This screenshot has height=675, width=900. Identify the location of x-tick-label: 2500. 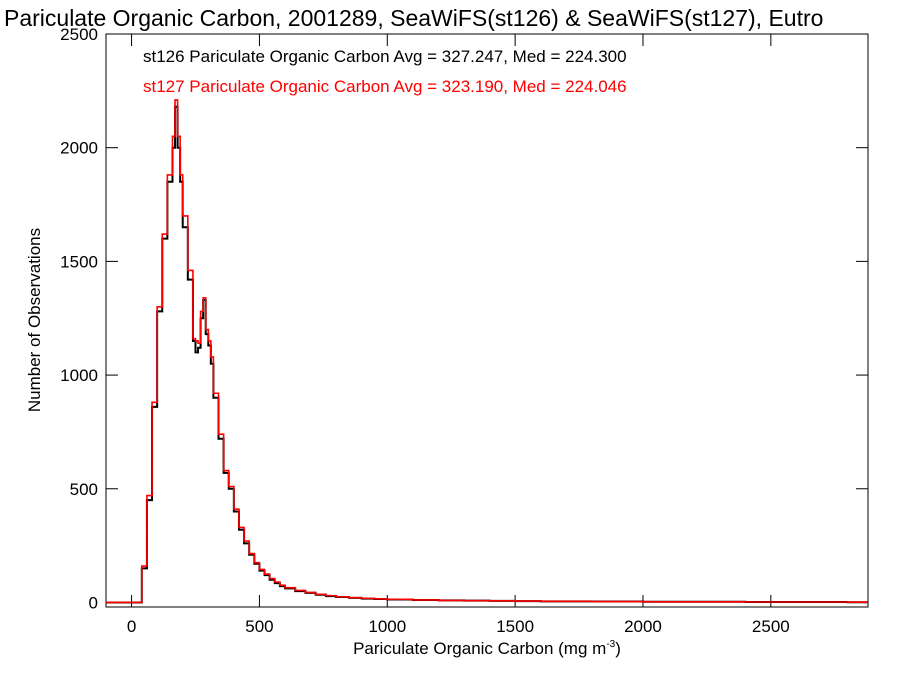
(771, 626).